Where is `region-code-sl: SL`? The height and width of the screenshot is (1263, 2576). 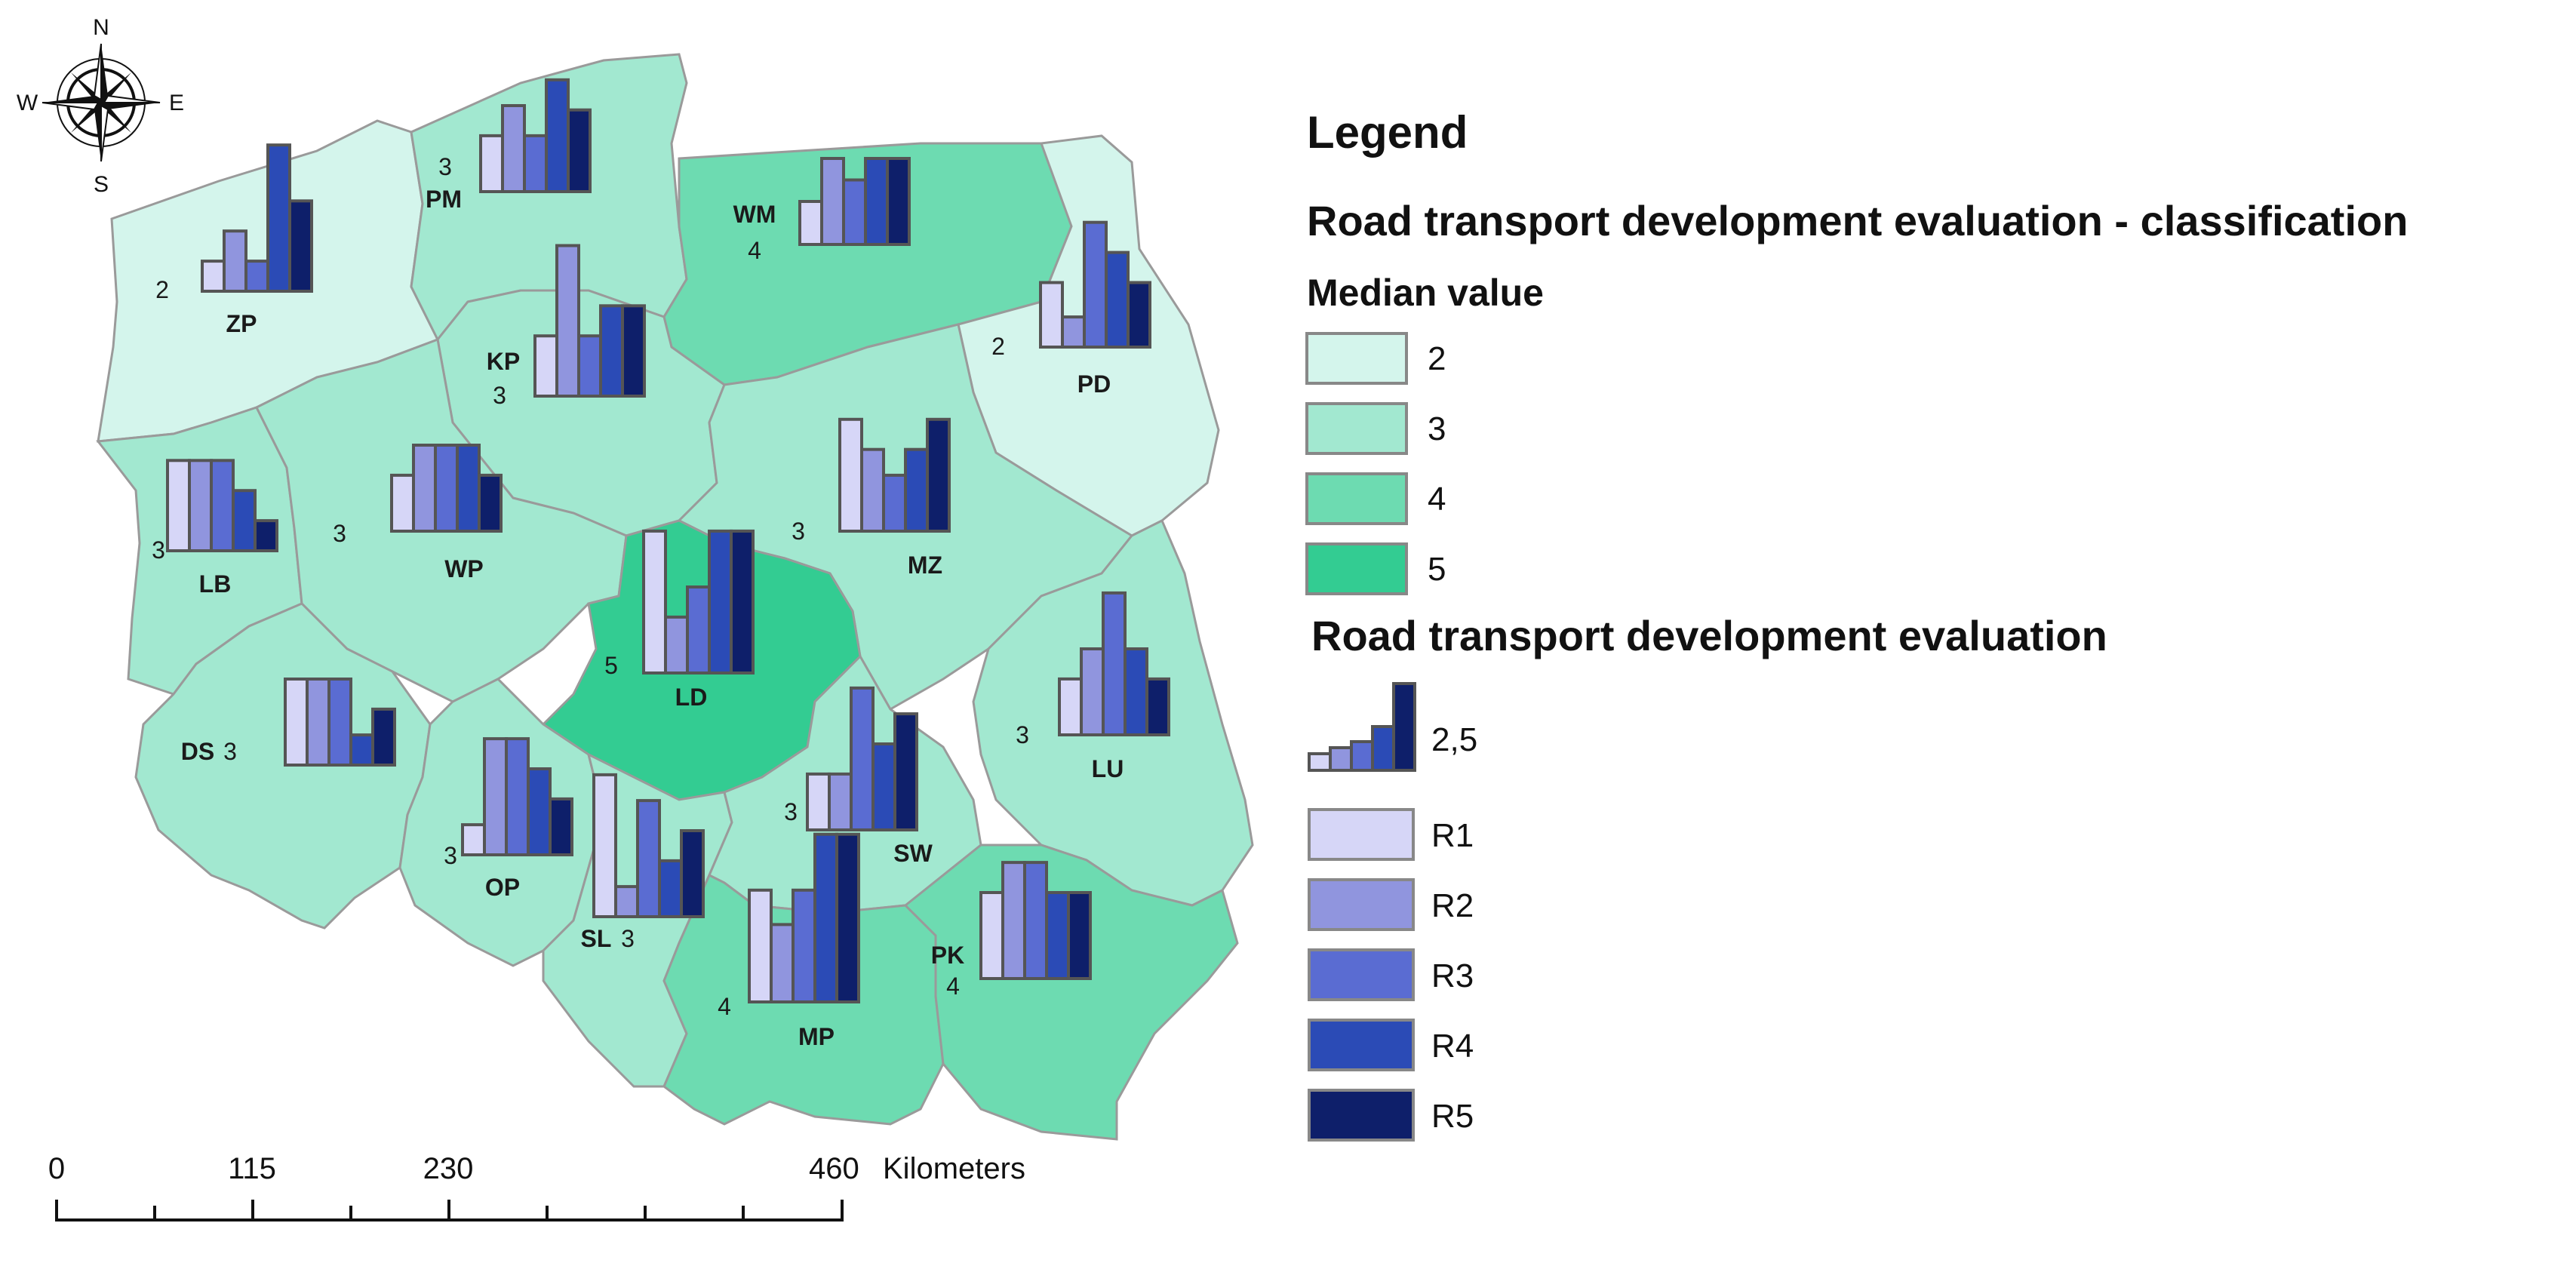 region-code-sl: SL is located at coordinates (596, 938).